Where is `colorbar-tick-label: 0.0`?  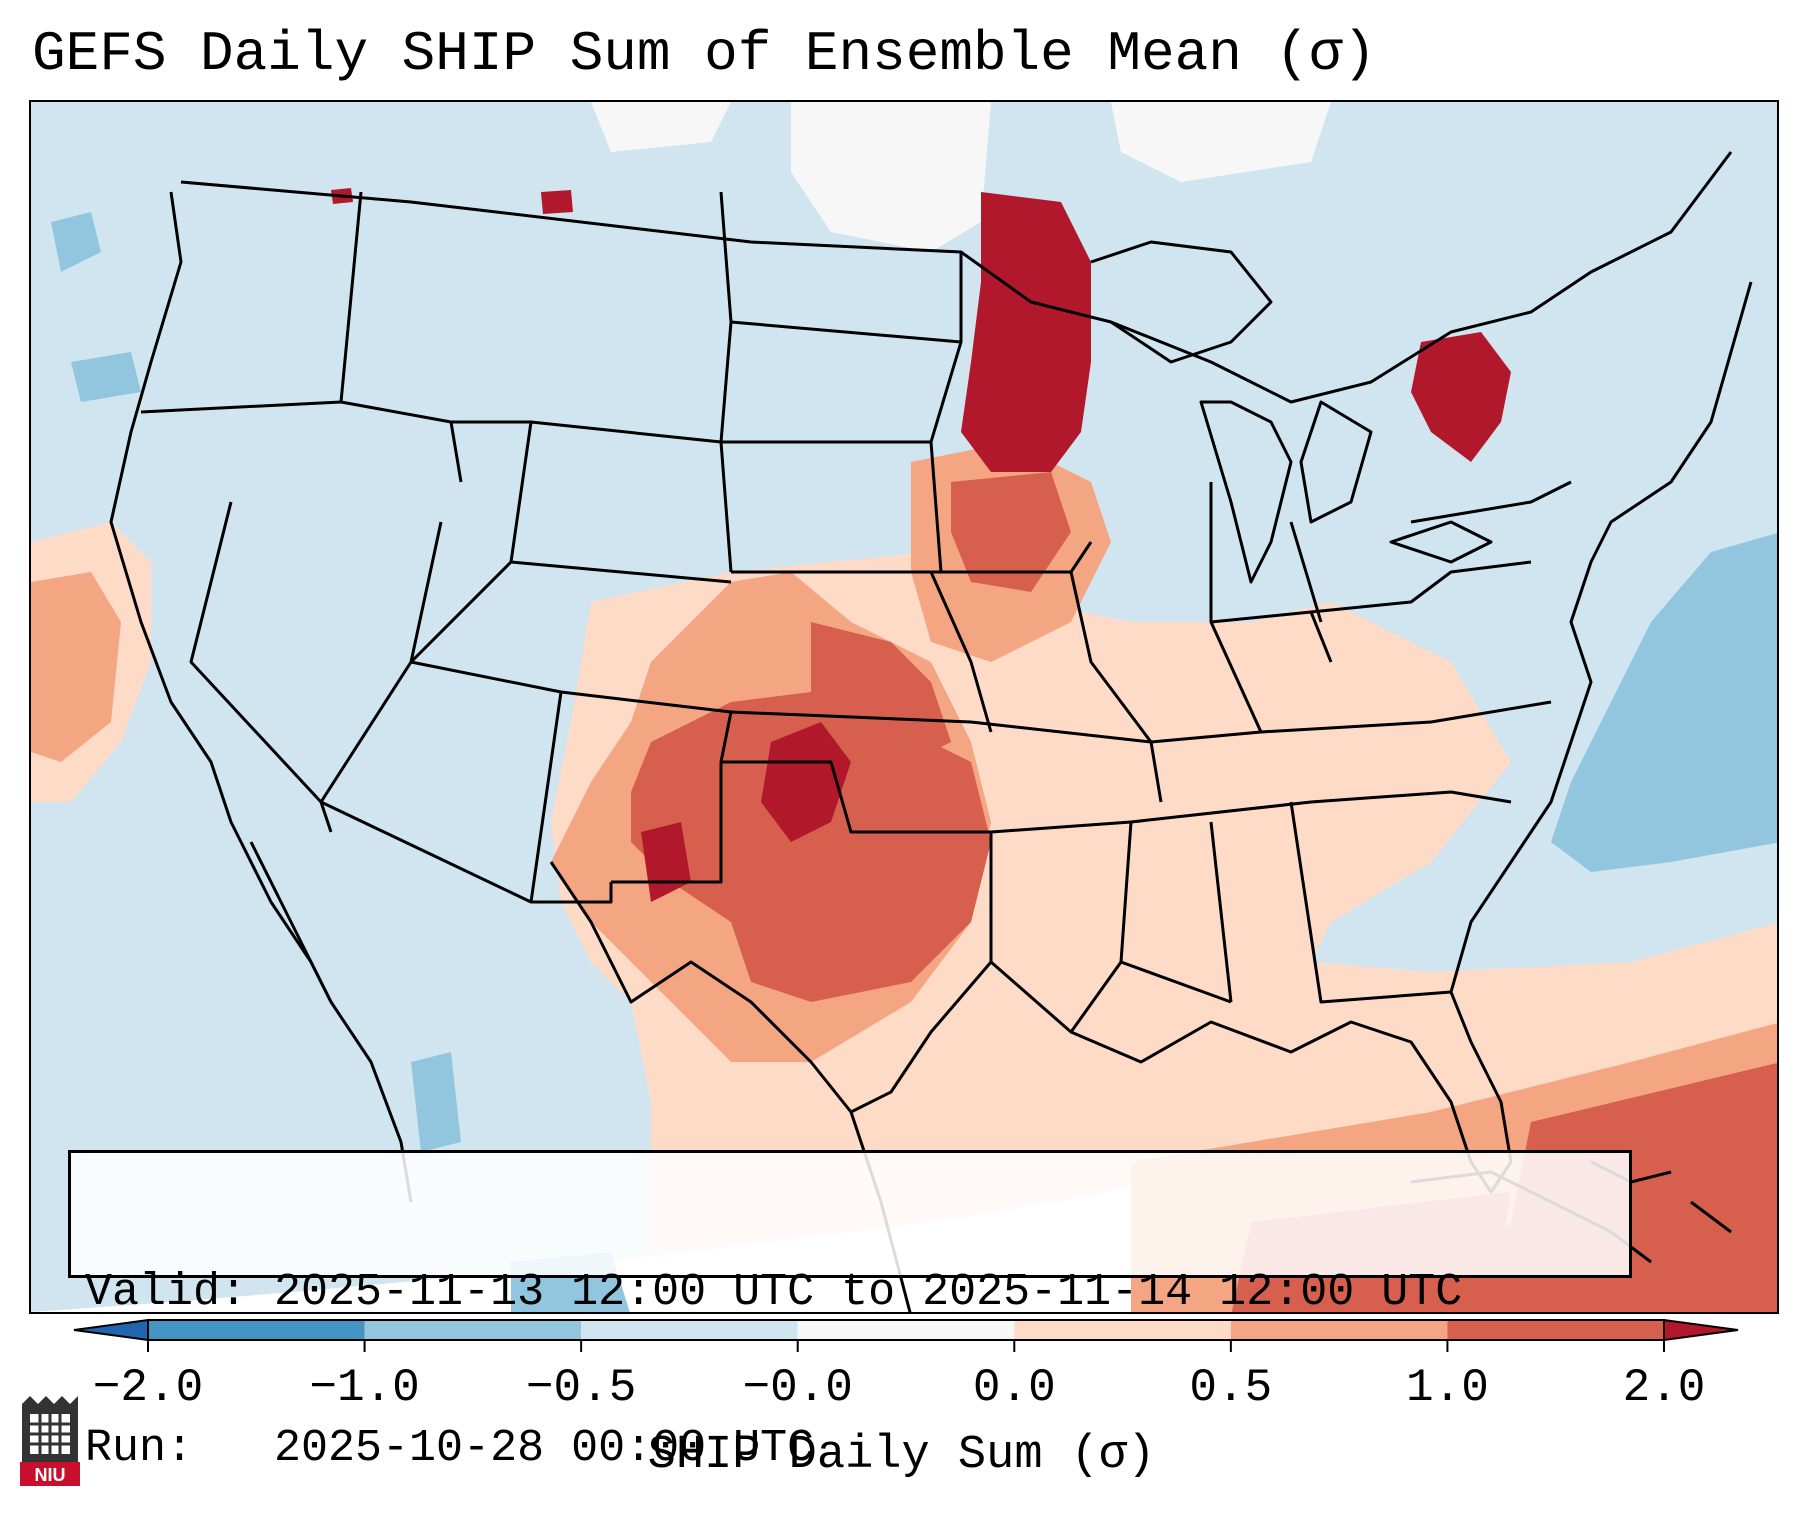 colorbar-tick-label: 0.0 is located at coordinates (1014, 1388).